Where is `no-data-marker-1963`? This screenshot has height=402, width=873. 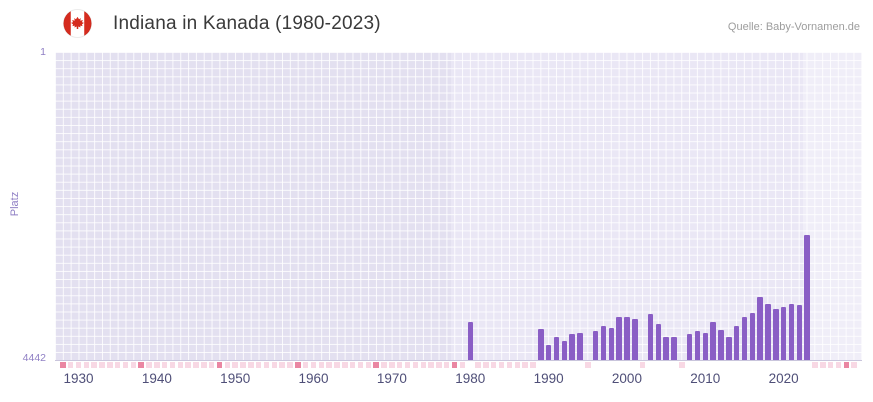 no-data-marker-1963 is located at coordinates (337, 365).